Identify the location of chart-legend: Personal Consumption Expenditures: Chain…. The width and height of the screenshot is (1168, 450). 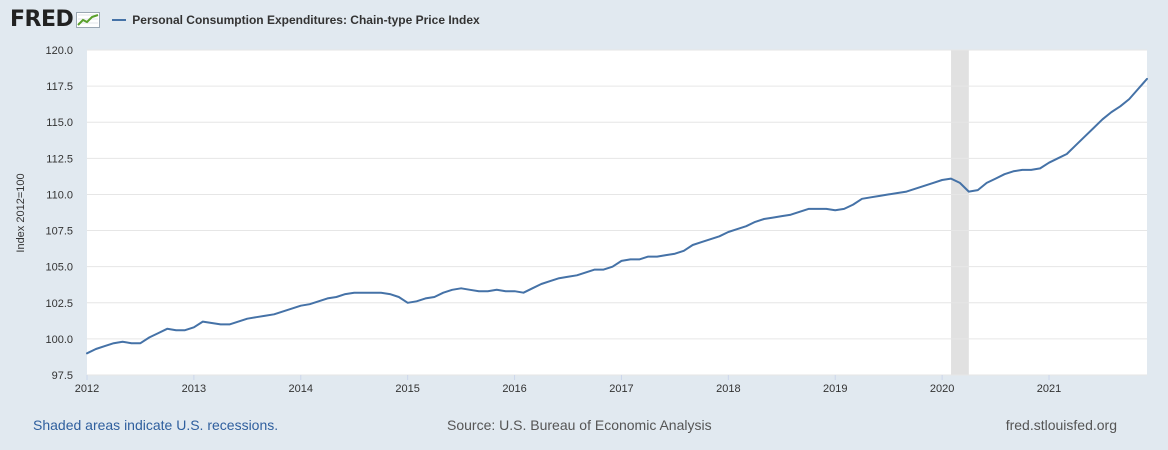
(296, 20).